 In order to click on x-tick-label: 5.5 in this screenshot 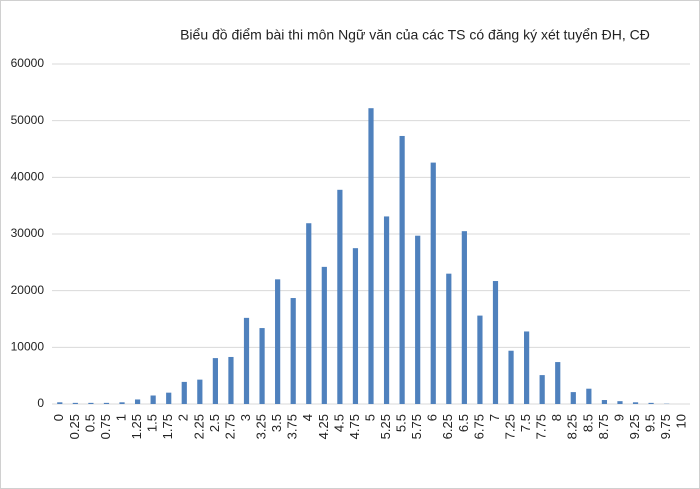, I will do `click(401, 423)`.